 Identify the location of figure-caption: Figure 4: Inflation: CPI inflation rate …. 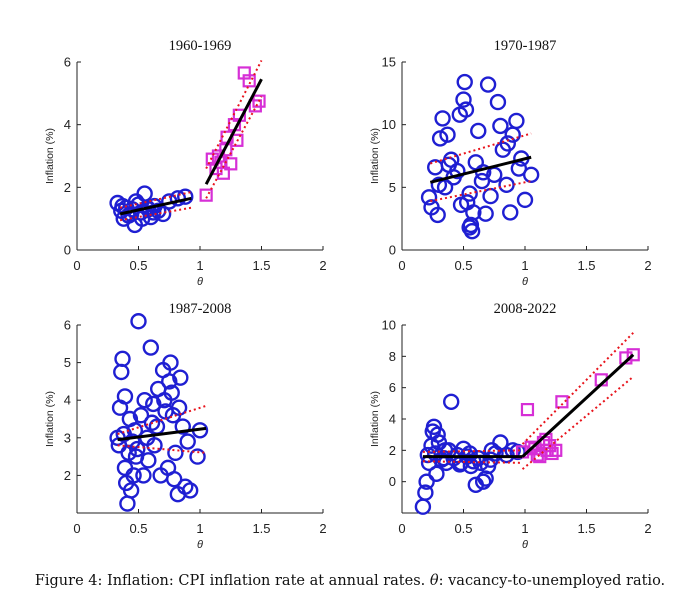
(350, 581).